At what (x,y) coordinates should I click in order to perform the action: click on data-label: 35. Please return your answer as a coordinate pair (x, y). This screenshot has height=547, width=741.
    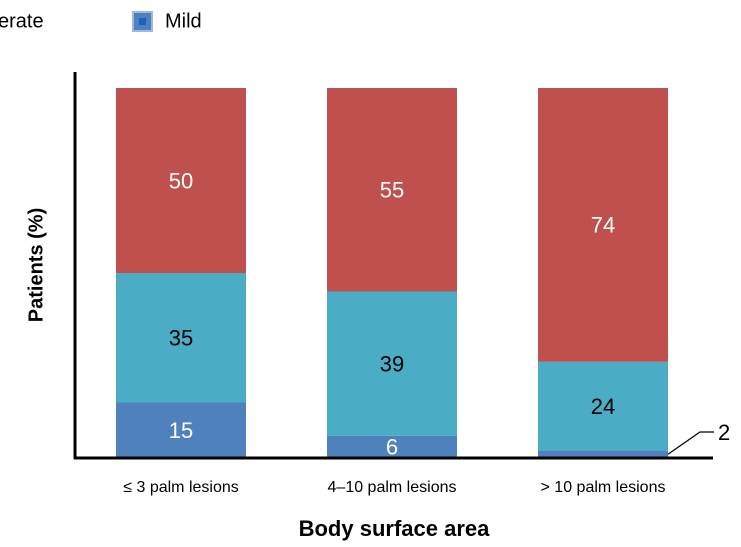
    Looking at the image, I should click on (181, 338).